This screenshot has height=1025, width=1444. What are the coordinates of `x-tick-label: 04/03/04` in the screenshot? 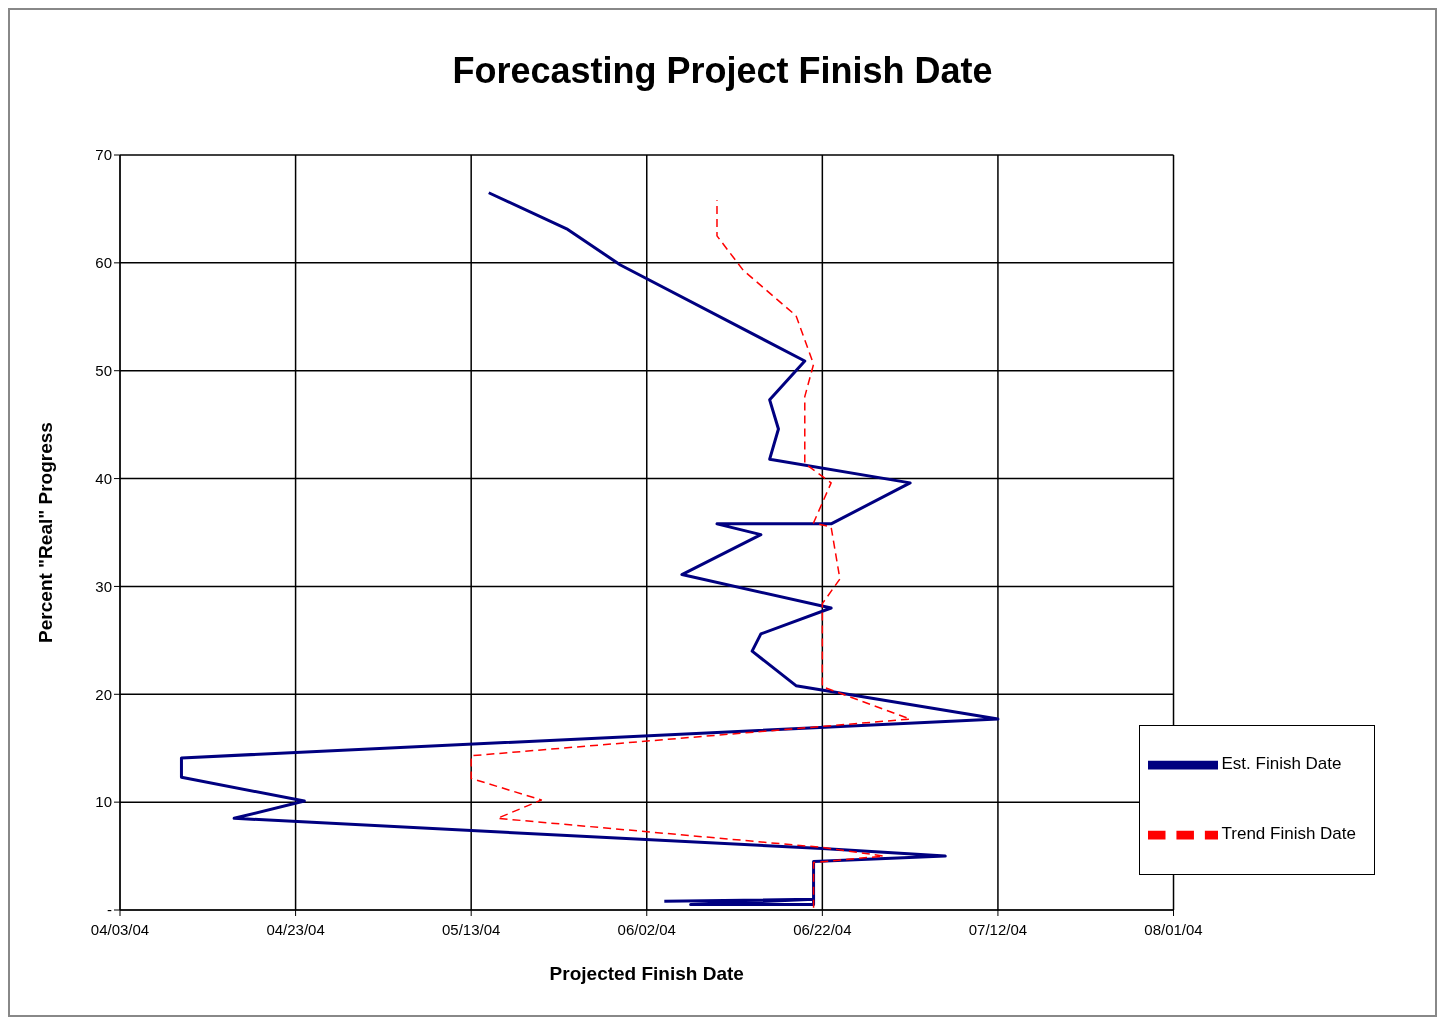 It's located at (120, 929).